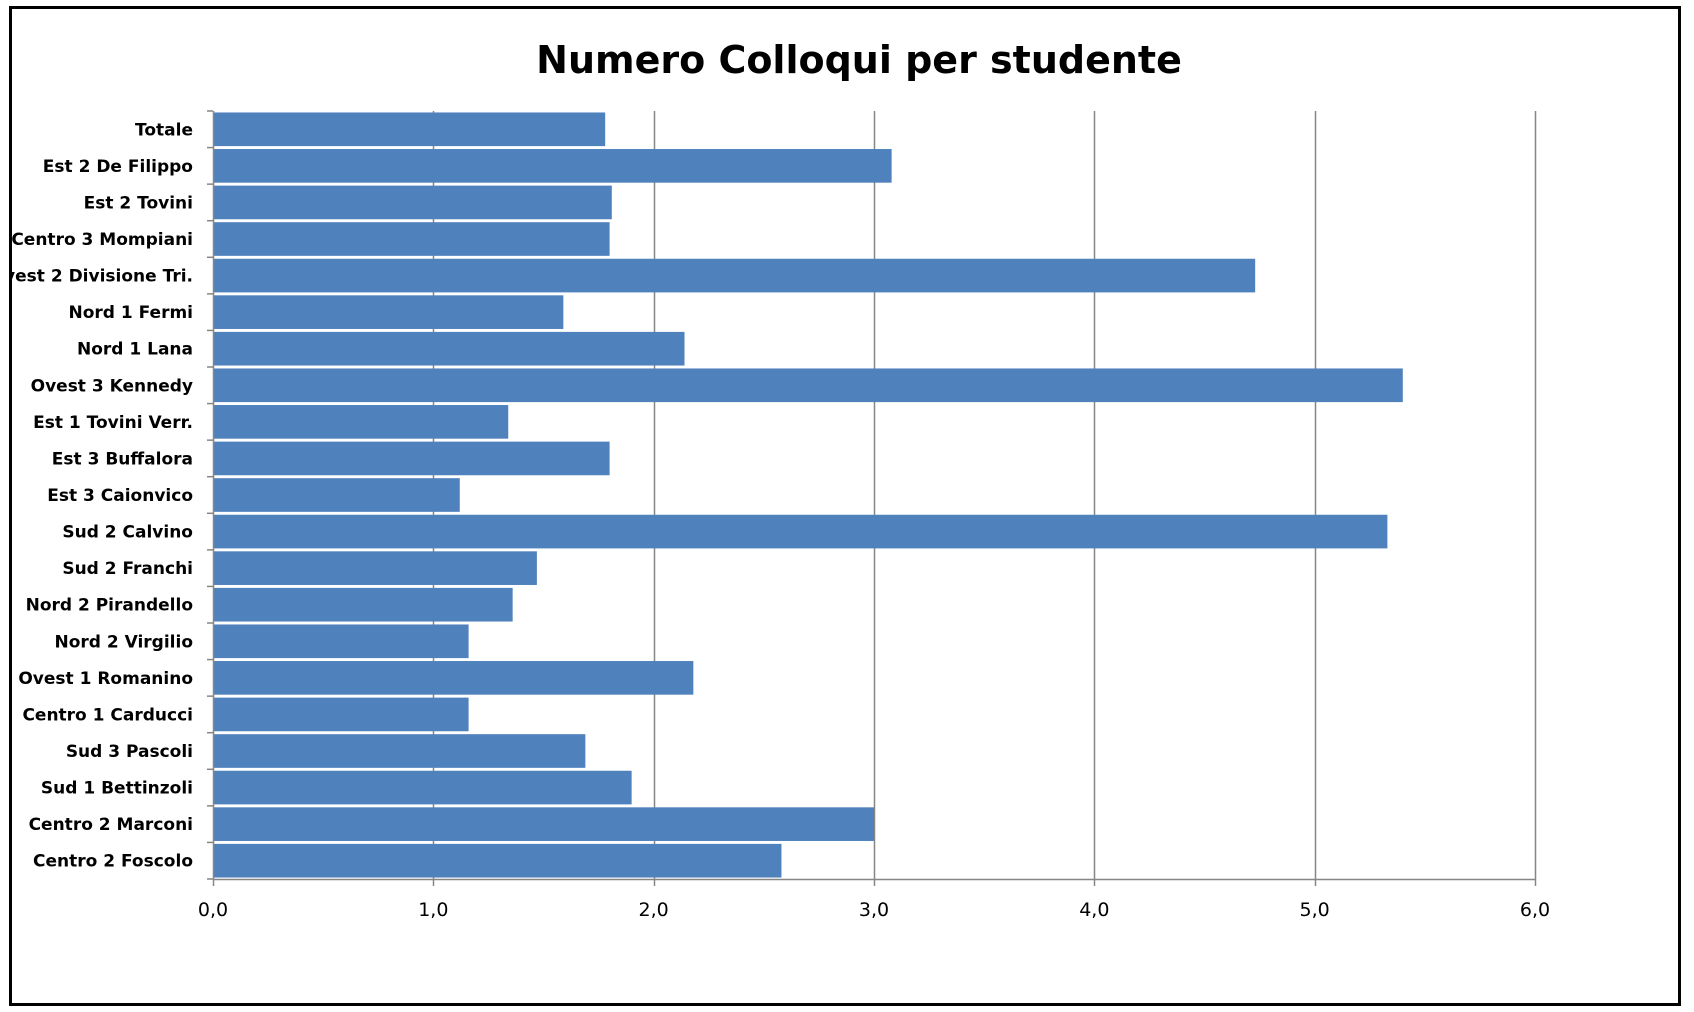 The image size is (1694, 1012). What do you see at coordinates (102, 277) in the screenshot?
I see `category-label-4: Ovest 2 Divisione Tri.` at bounding box center [102, 277].